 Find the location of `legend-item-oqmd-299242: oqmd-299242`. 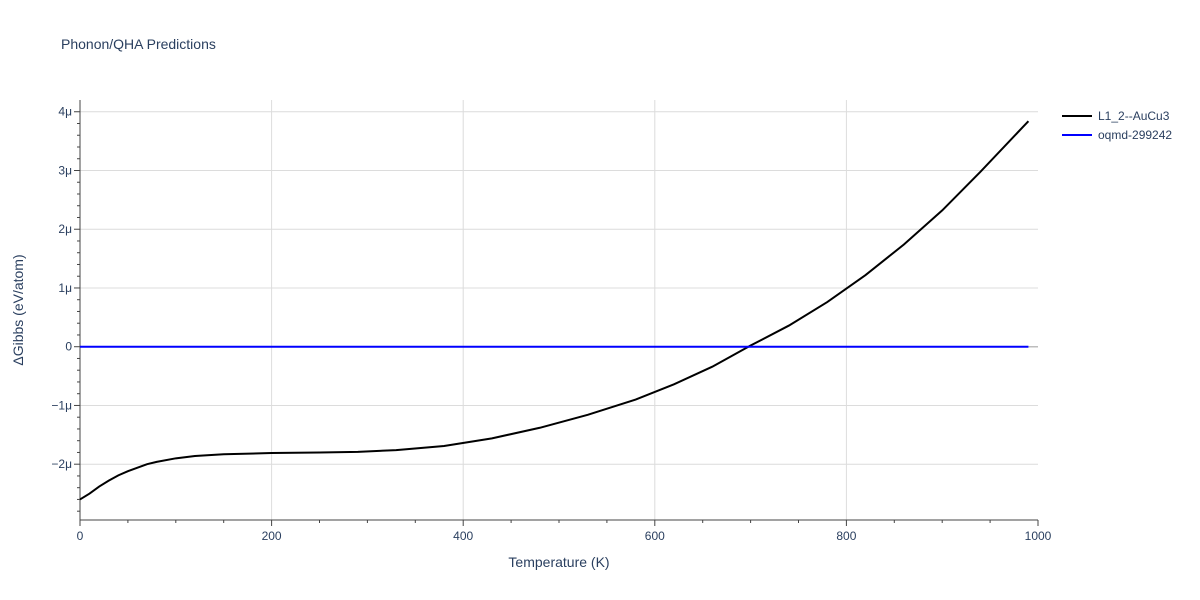

legend-item-oqmd-299242: oqmd-299242 is located at coordinates (1117, 134).